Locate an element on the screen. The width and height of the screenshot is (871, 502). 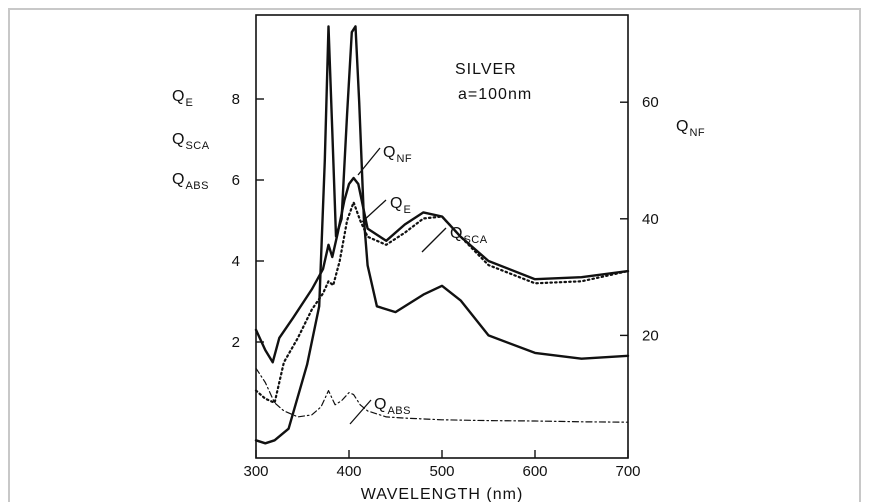
left-axis-label-qsca: QSCA is located at coordinates (191, 141).